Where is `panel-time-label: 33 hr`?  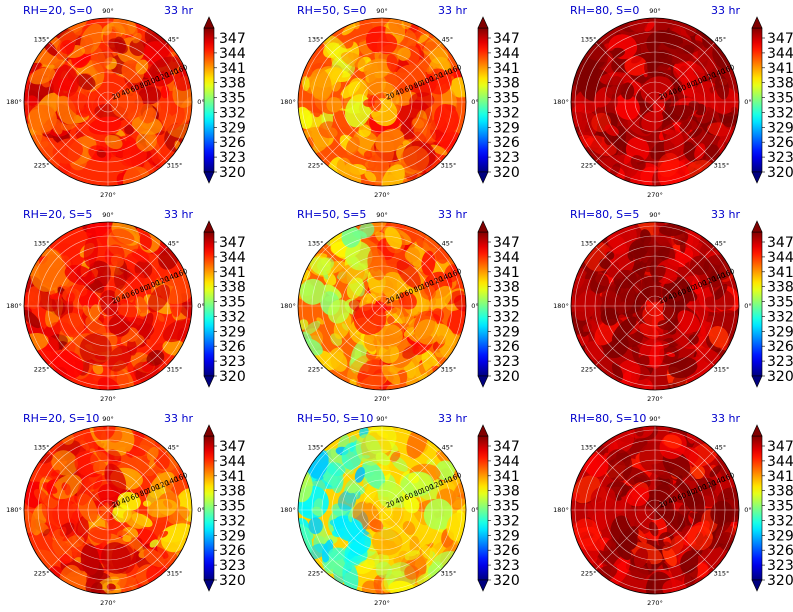
panel-time-label: 33 hr is located at coordinates (725, 214).